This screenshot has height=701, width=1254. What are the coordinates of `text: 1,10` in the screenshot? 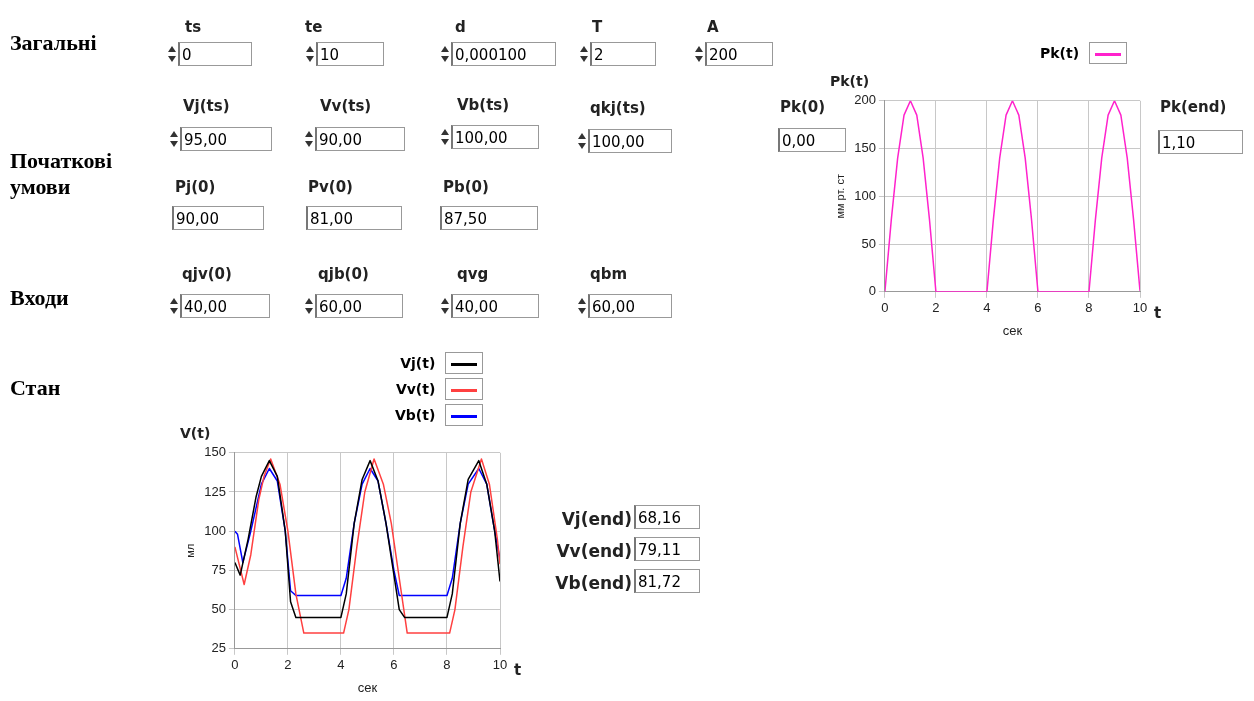 It's located at (1200, 142).